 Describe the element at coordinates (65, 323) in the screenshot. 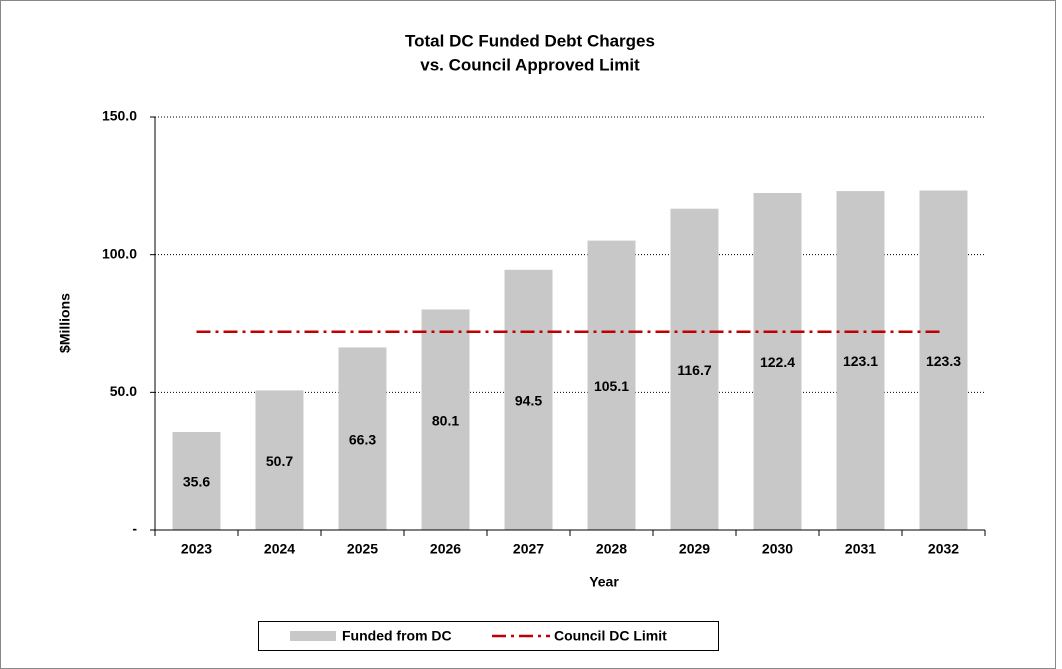

I see `y-axis-label: $Millions` at that location.